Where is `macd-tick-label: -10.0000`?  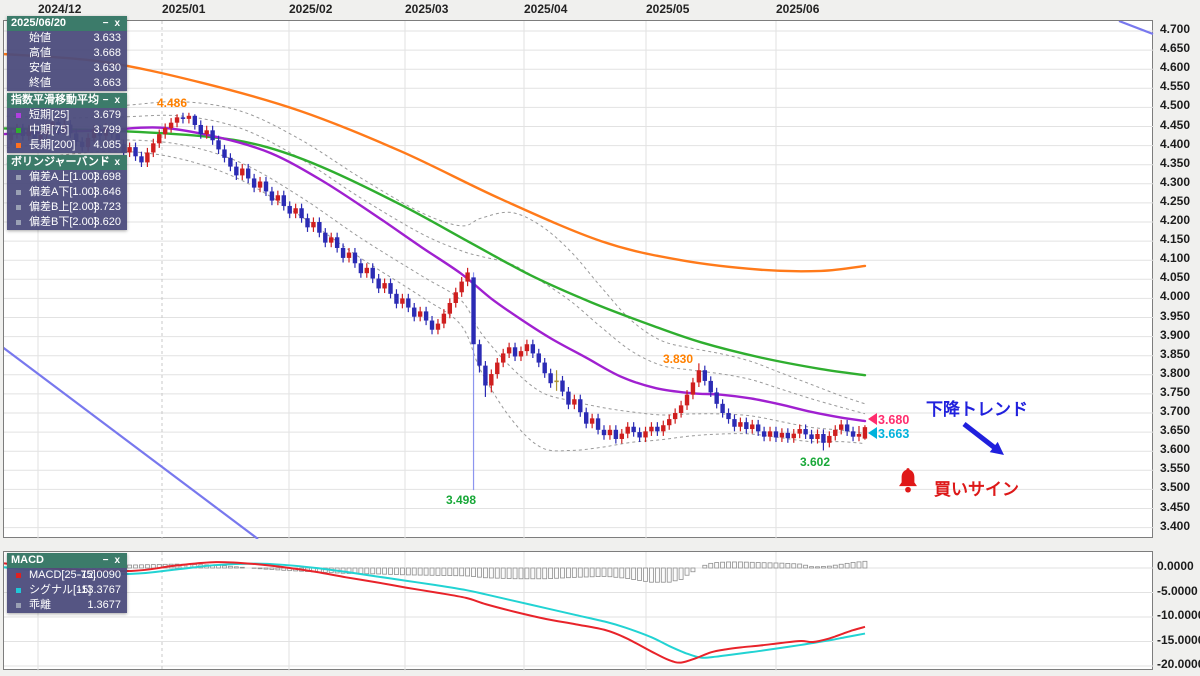 macd-tick-label: -10.0000 is located at coordinates (1178, 615).